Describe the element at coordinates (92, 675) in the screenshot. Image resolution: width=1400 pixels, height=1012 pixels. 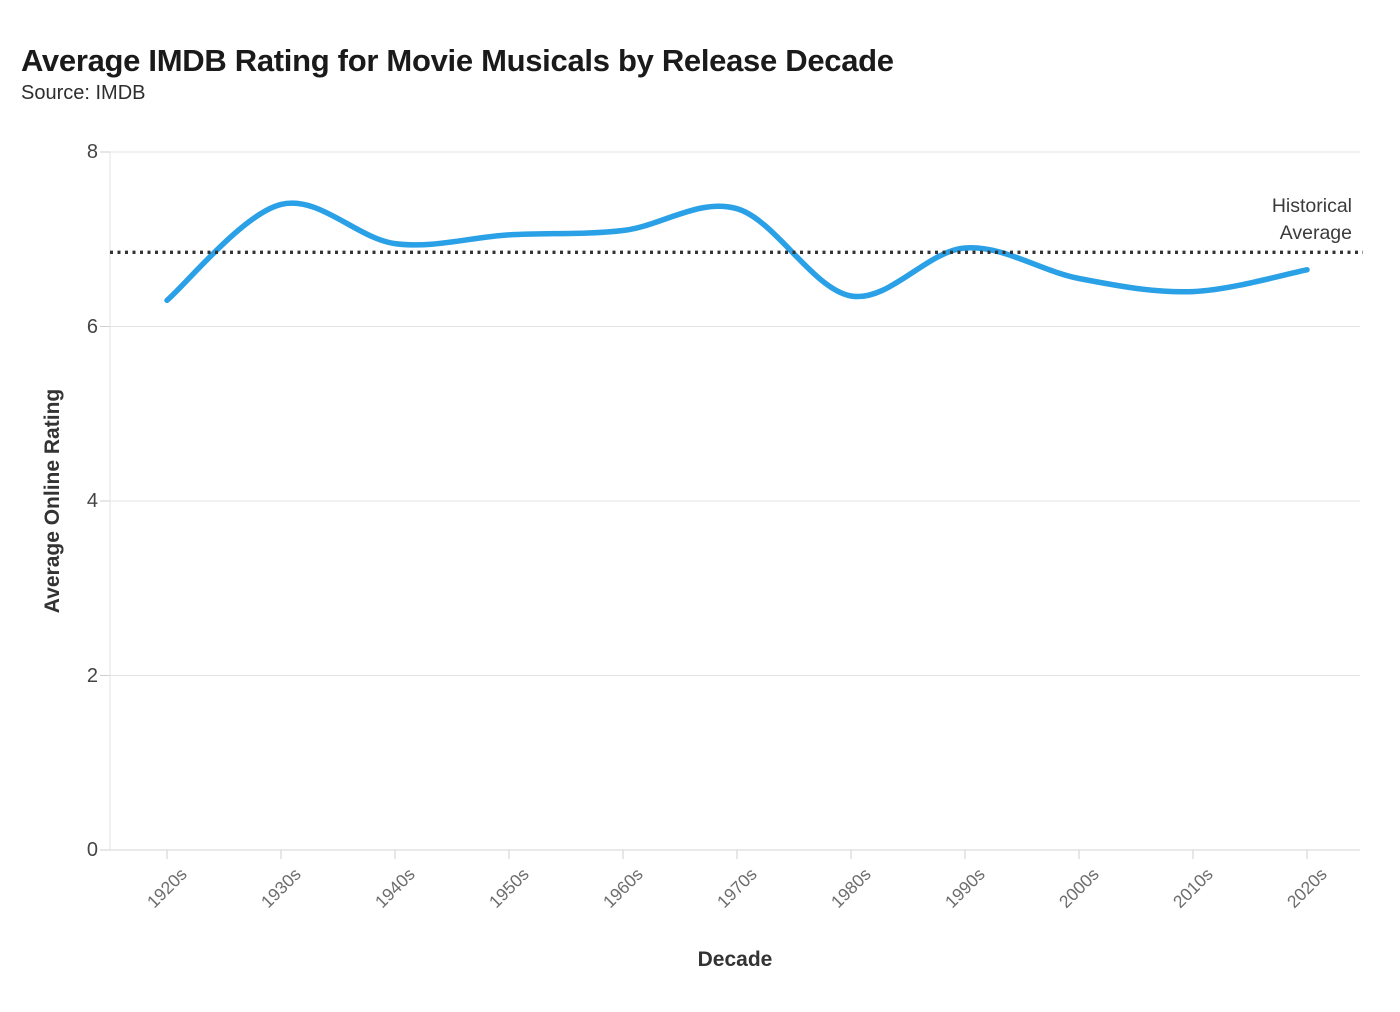
I see `y-tick-label: 2` at that location.